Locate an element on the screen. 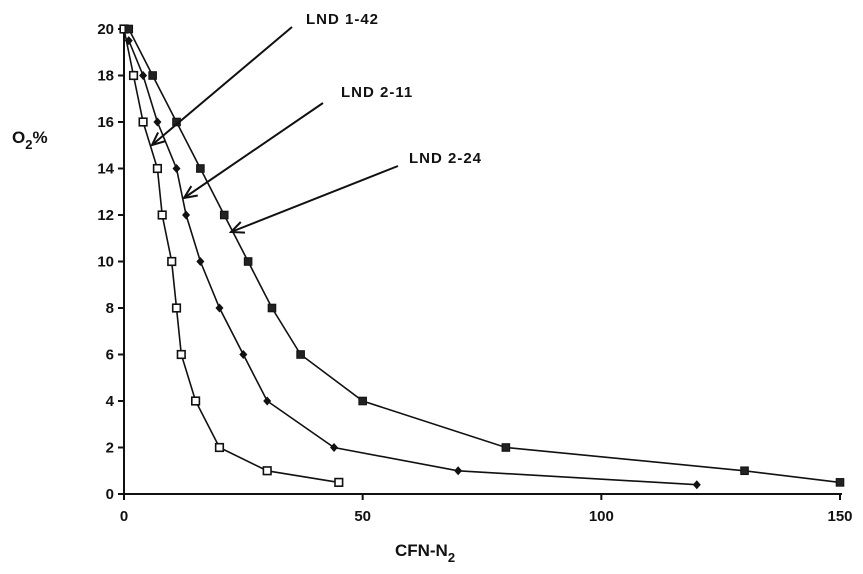 The width and height of the screenshot is (863, 574). annotation-2: LND 2-11 is located at coordinates (297, 142).